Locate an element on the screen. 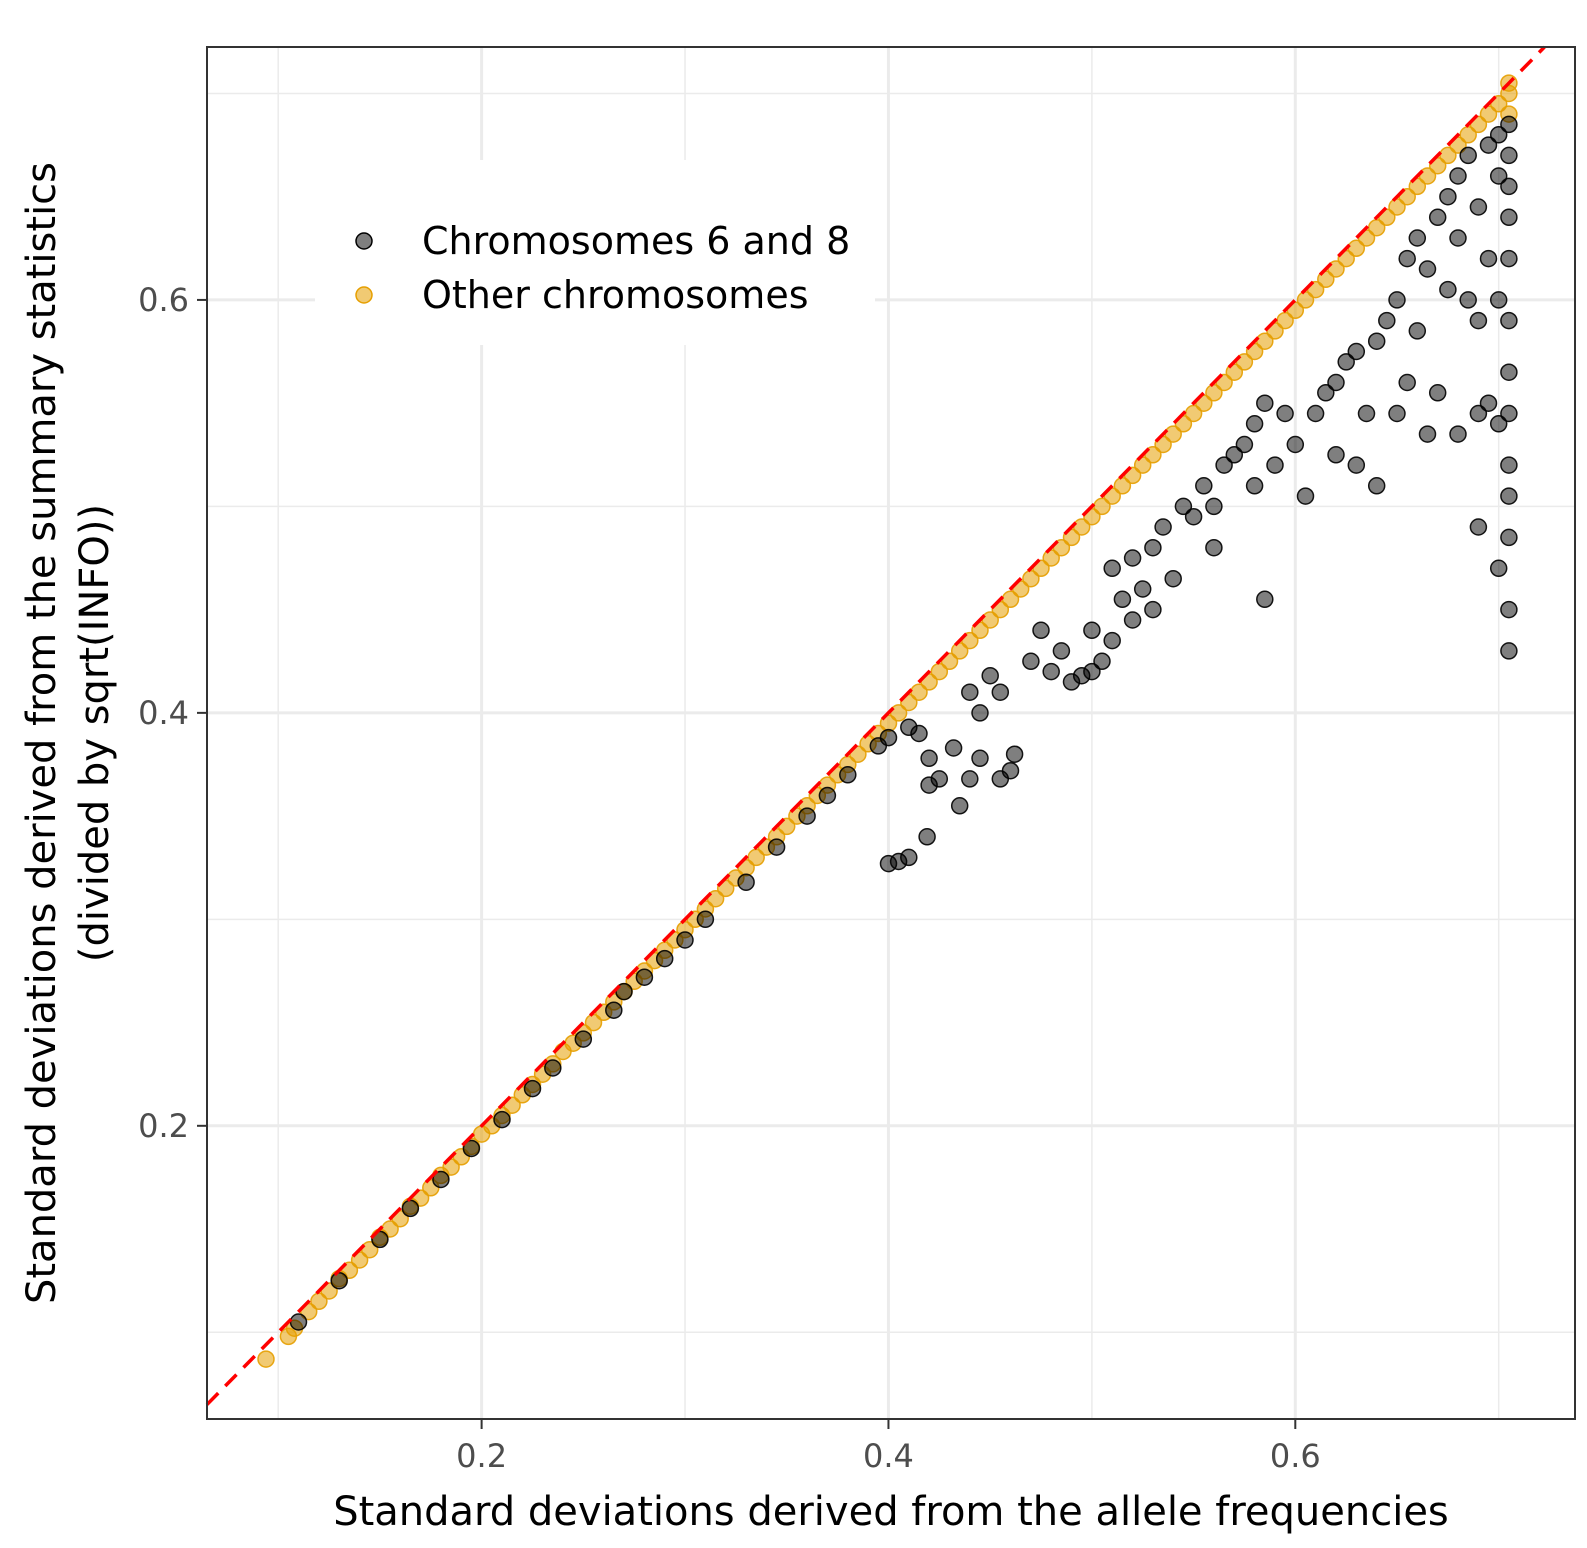  y-tick-label: 0.6 is located at coordinates (163, 300).